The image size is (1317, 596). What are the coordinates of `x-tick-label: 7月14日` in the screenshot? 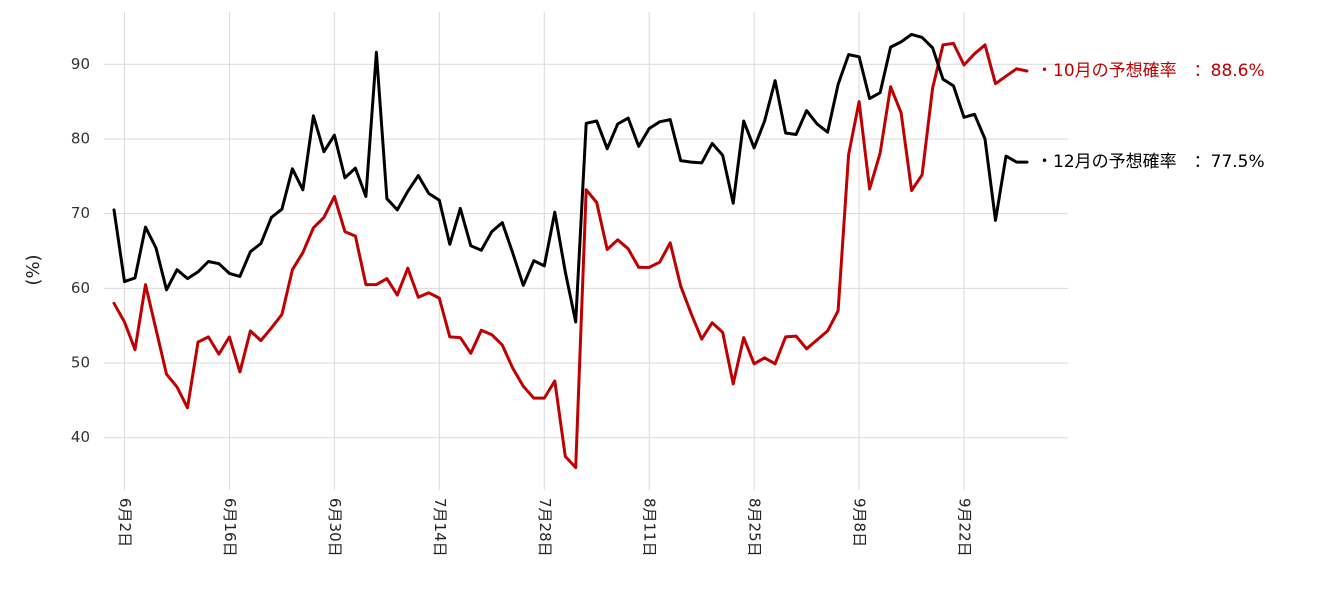 It's located at (440, 527).